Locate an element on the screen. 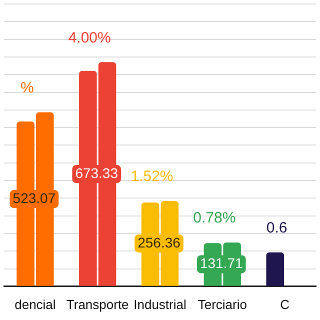  x-tick-label: Industrial is located at coordinates (160, 304).